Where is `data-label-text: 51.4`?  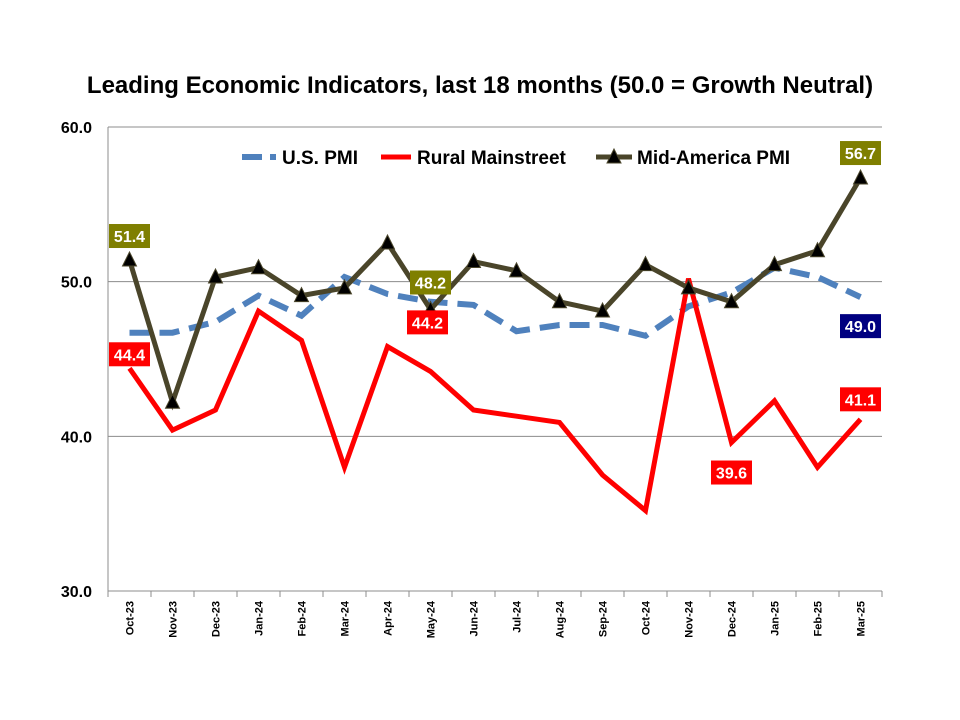 data-label-text: 51.4 is located at coordinates (129, 237).